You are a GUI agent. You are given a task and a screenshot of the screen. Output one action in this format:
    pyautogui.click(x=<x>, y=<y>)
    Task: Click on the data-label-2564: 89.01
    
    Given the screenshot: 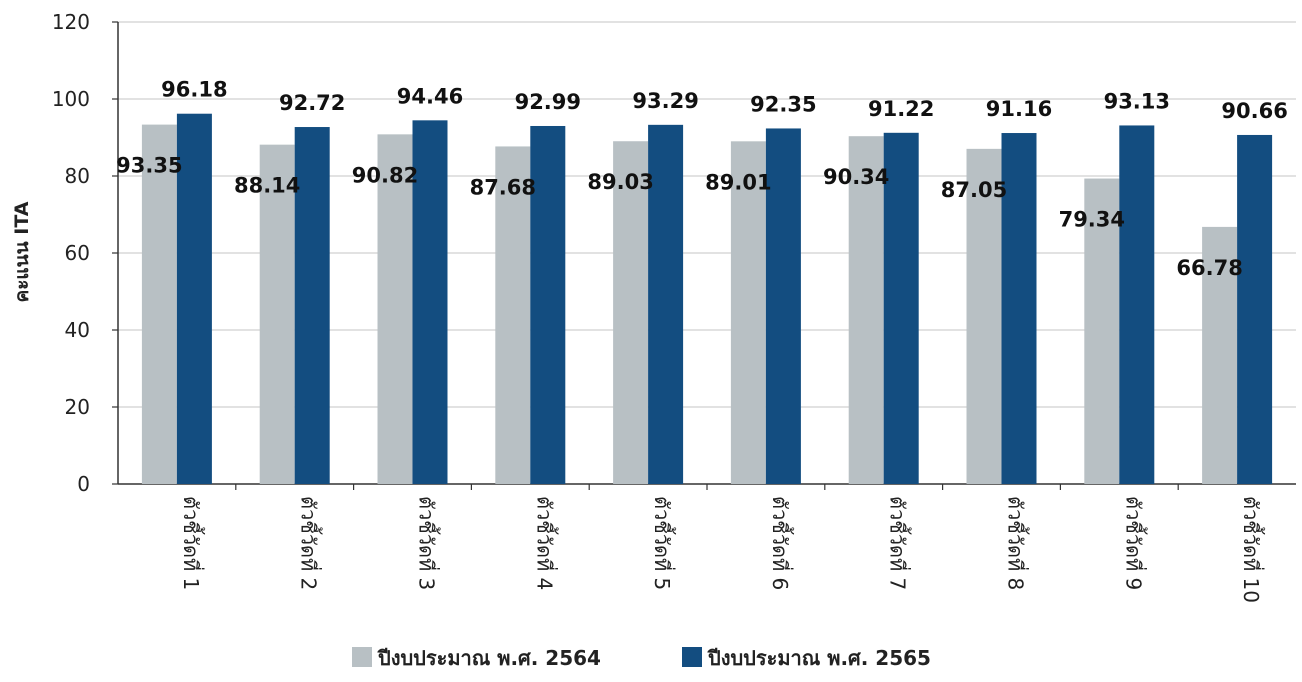 What is the action you would take?
    pyautogui.click(x=738, y=182)
    